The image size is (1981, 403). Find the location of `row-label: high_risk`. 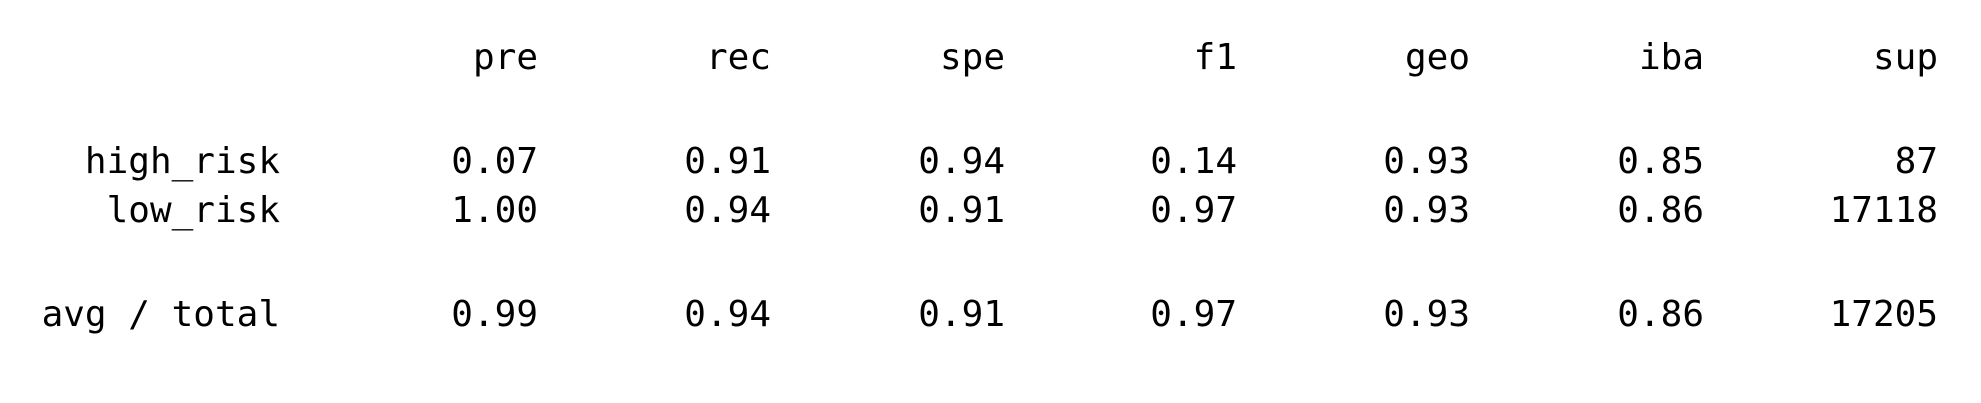

row-label: high_risk is located at coordinates (182, 161).